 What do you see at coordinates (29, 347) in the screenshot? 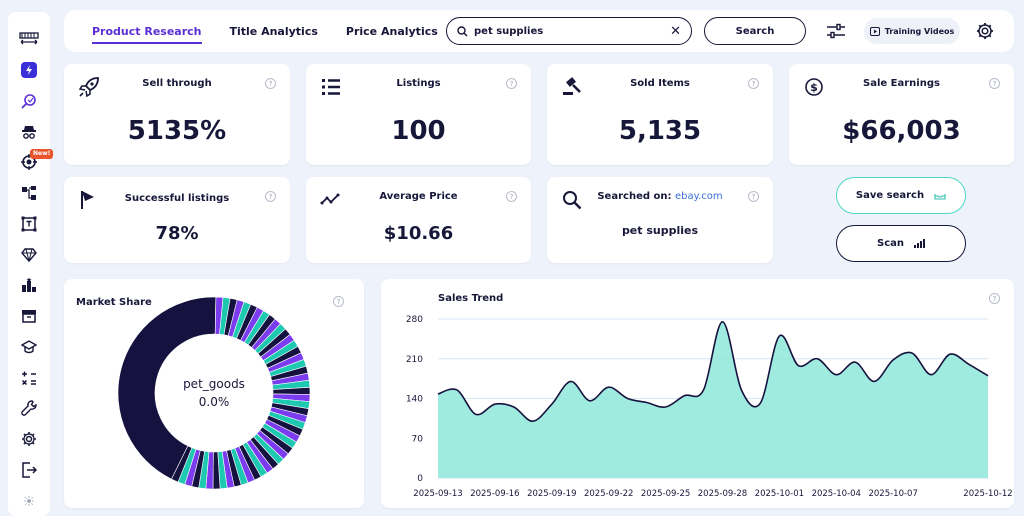
I see `academy-cap-icon` at bounding box center [29, 347].